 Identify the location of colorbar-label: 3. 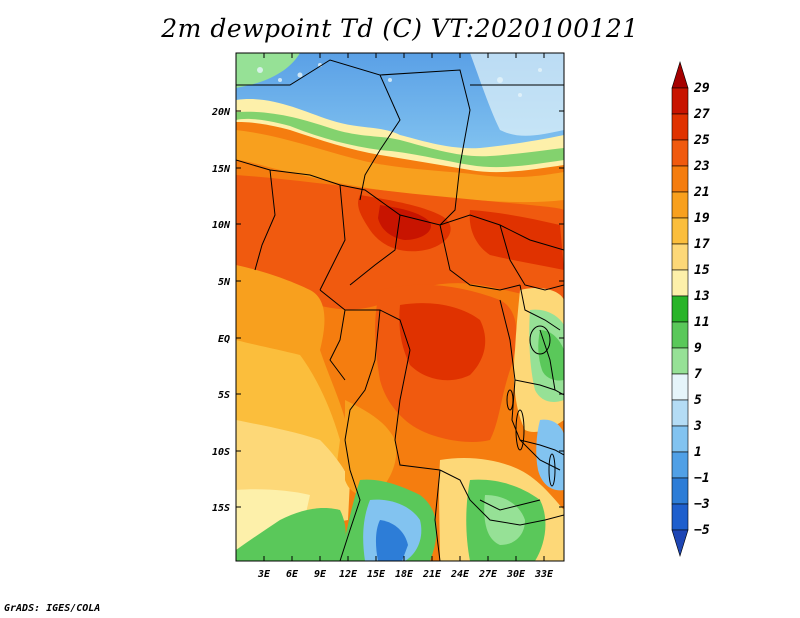
(697, 426).